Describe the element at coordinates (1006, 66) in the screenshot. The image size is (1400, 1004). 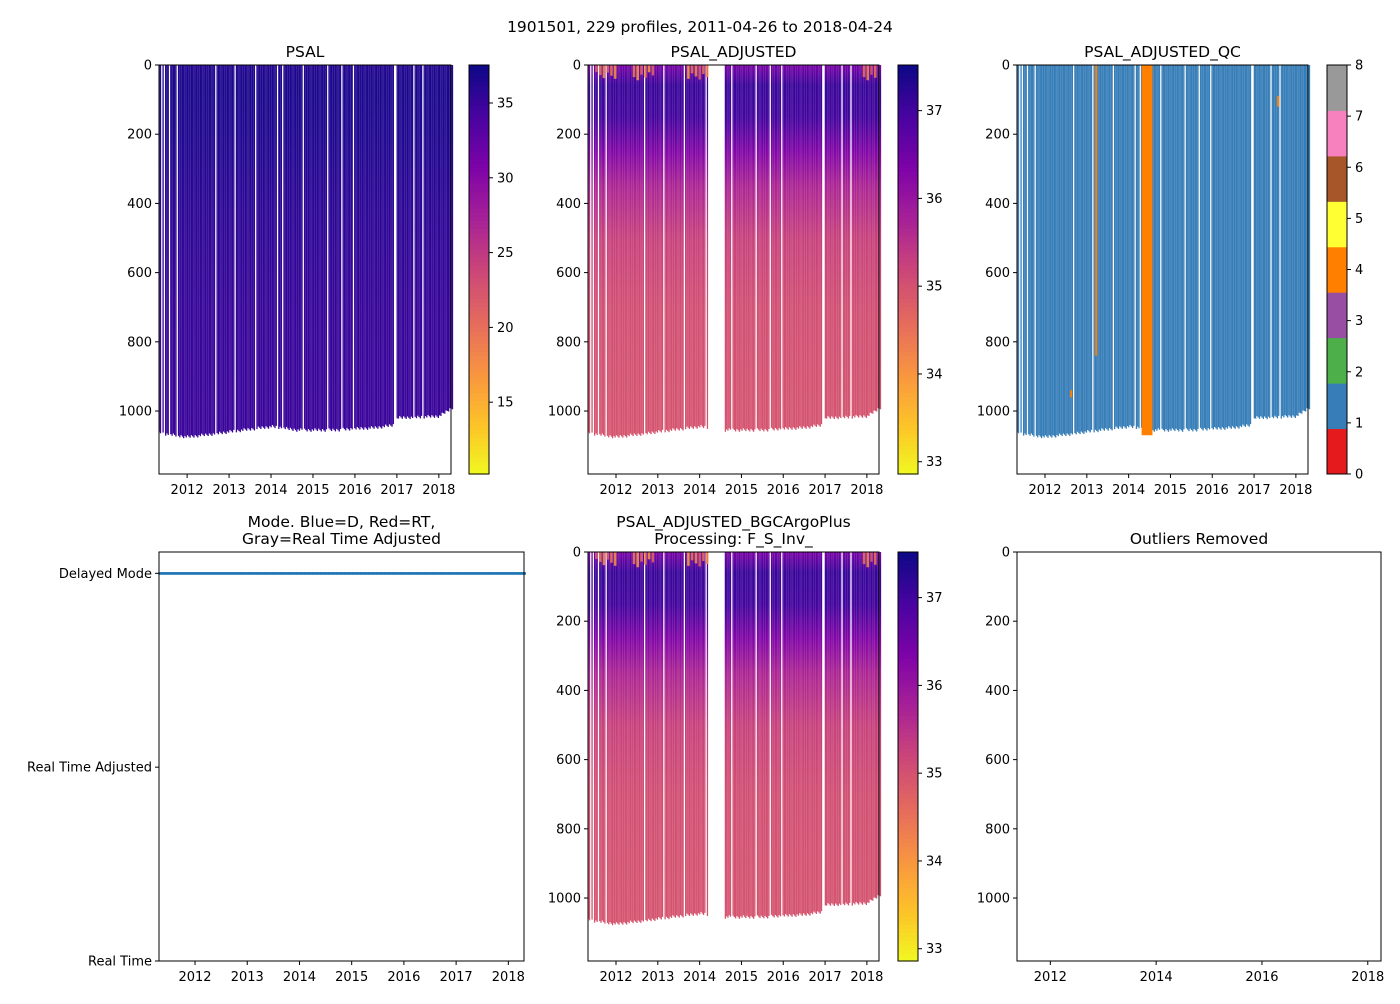
I see `y-tick-label: 0` at that location.